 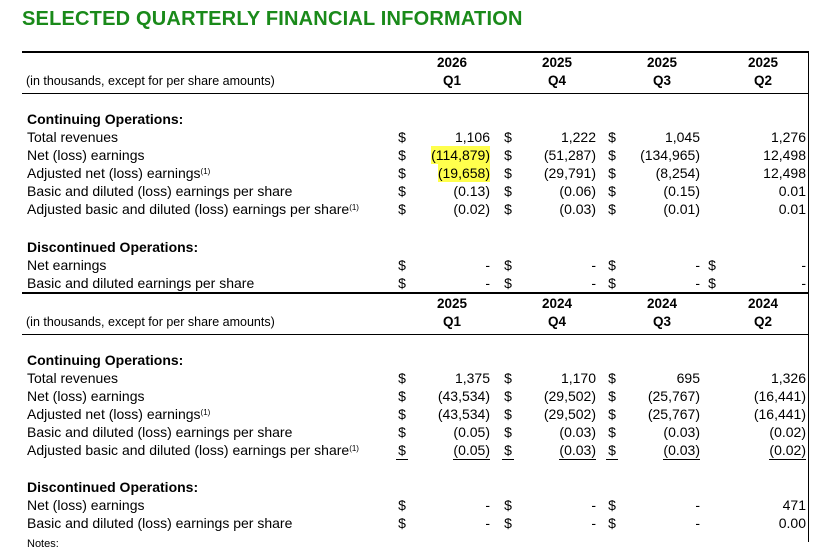 I want to click on table-row: Total revenues $1,375 $1,170 $695 1,326, so click(x=415, y=378).